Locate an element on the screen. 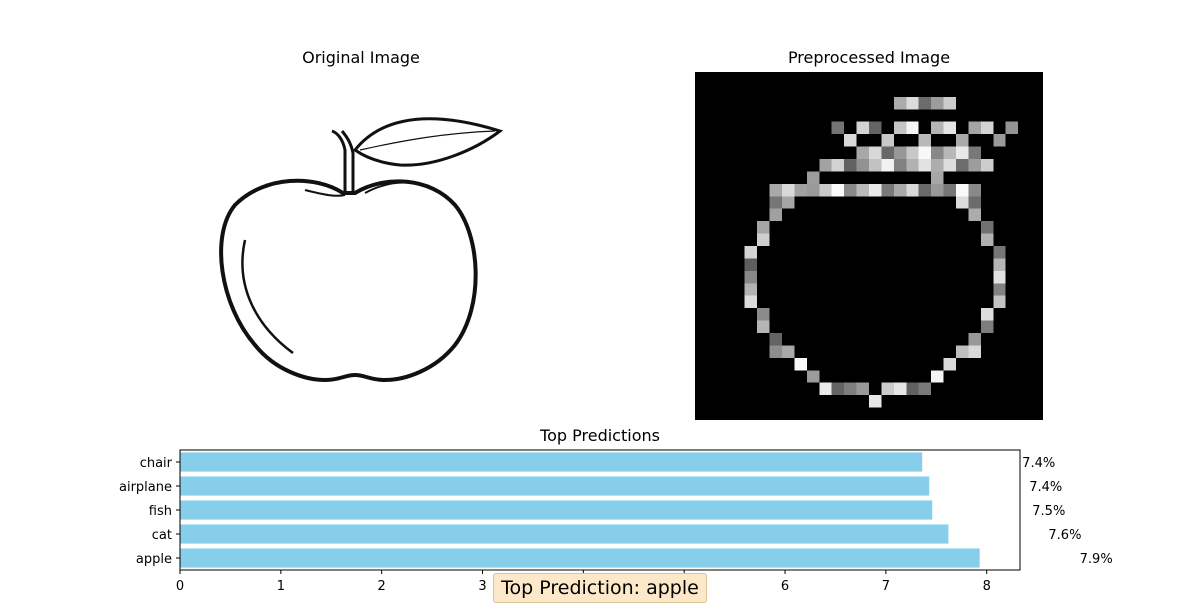 This screenshot has width=1200, height=603. apple-top-curve-right is located at coordinates (388, 187).